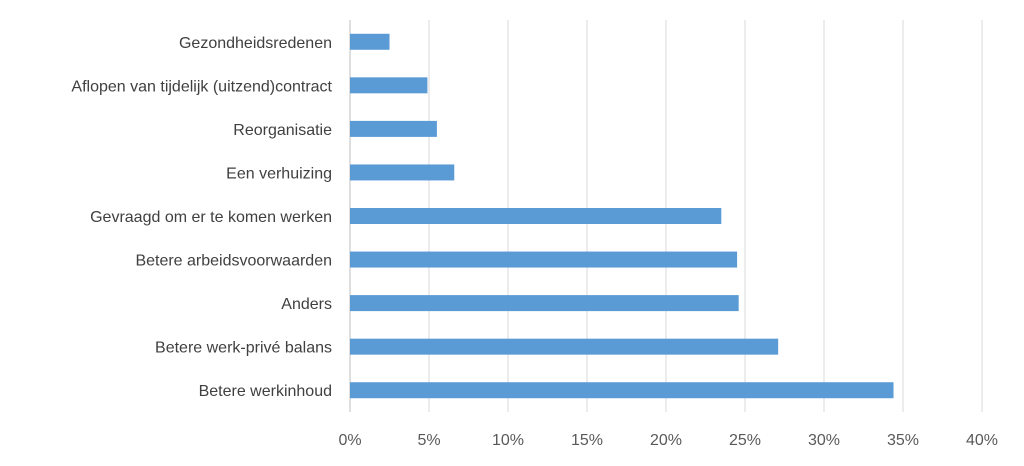 The image size is (1024, 466). Describe the element at coordinates (824, 440) in the screenshot. I see `x-tick-label: 30%` at that location.